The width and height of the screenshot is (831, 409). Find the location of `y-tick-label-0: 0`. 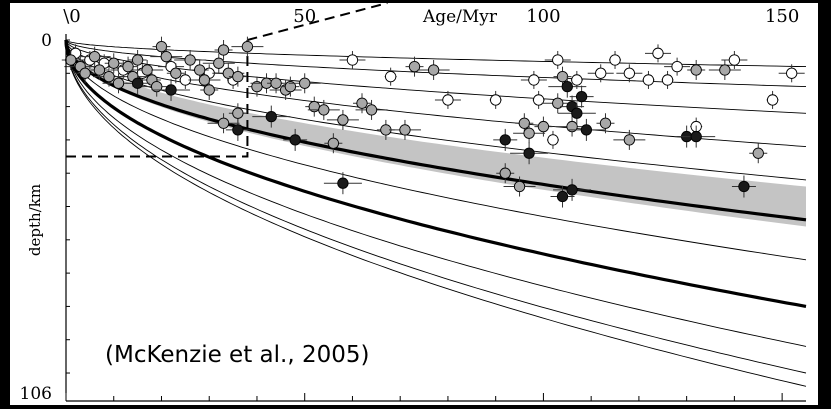

y-tick-label-0: 0 is located at coordinates (46, 41).